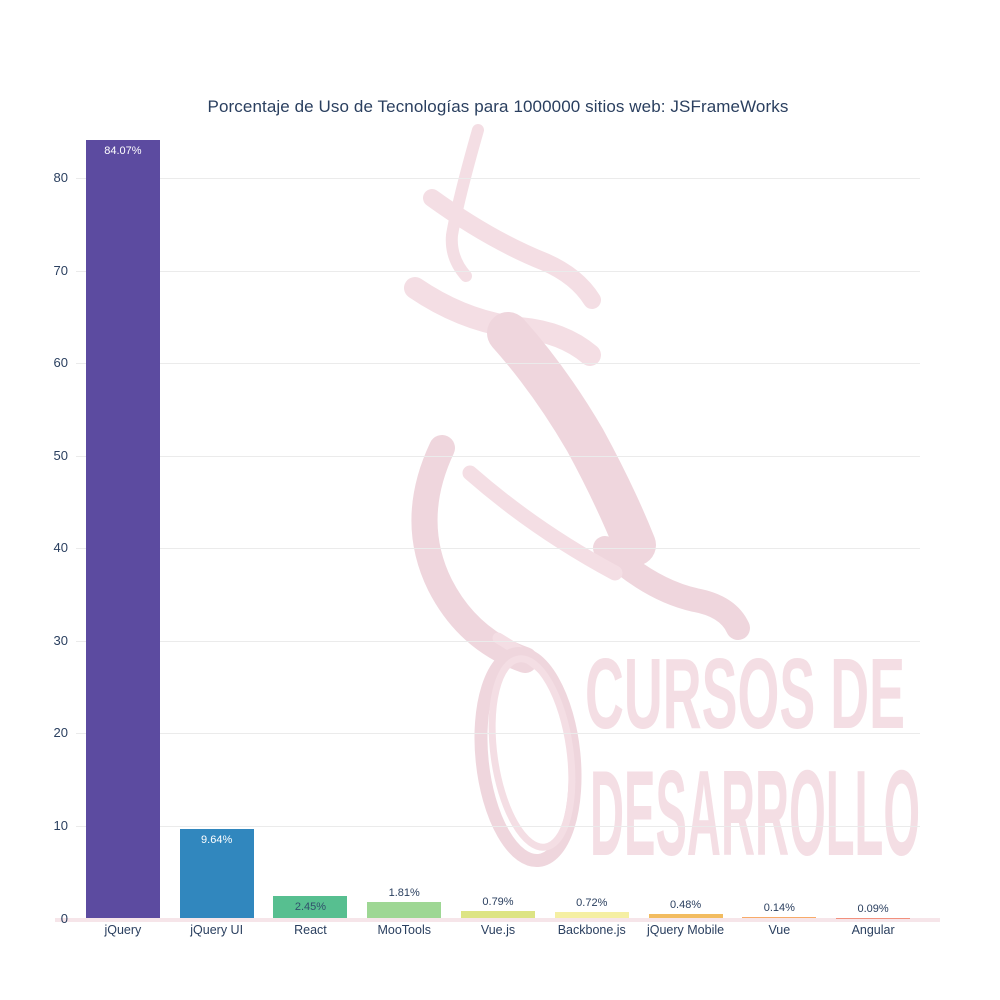 The width and height of the screenshot is (1000, 1000). Describe the element at coordinates (60, 178) in the screenshot. I see `y-tick-label-80: 80` at that location.